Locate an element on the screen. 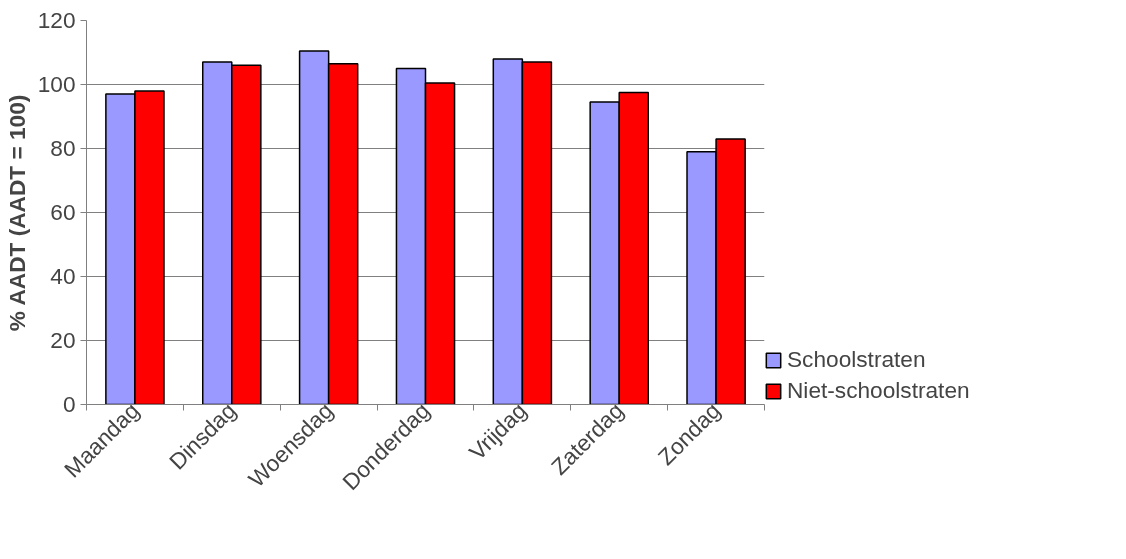 This screenshot has width=1126, height=559. y-tick-label: 60 is located at coordinates (63, 212).